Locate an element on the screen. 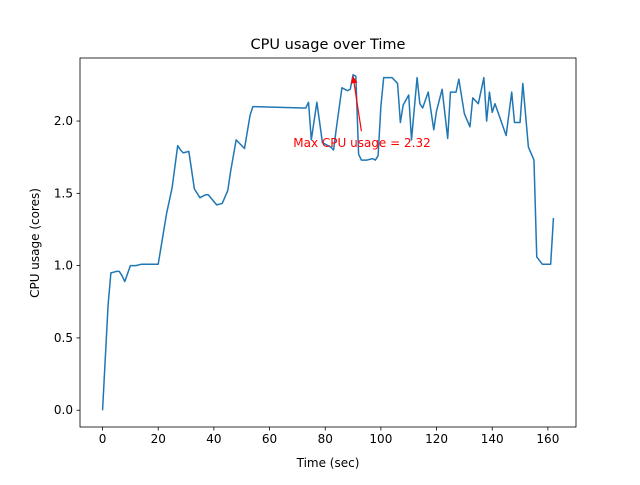  x-tick-label: 120 is located at coordinates (436, 439).